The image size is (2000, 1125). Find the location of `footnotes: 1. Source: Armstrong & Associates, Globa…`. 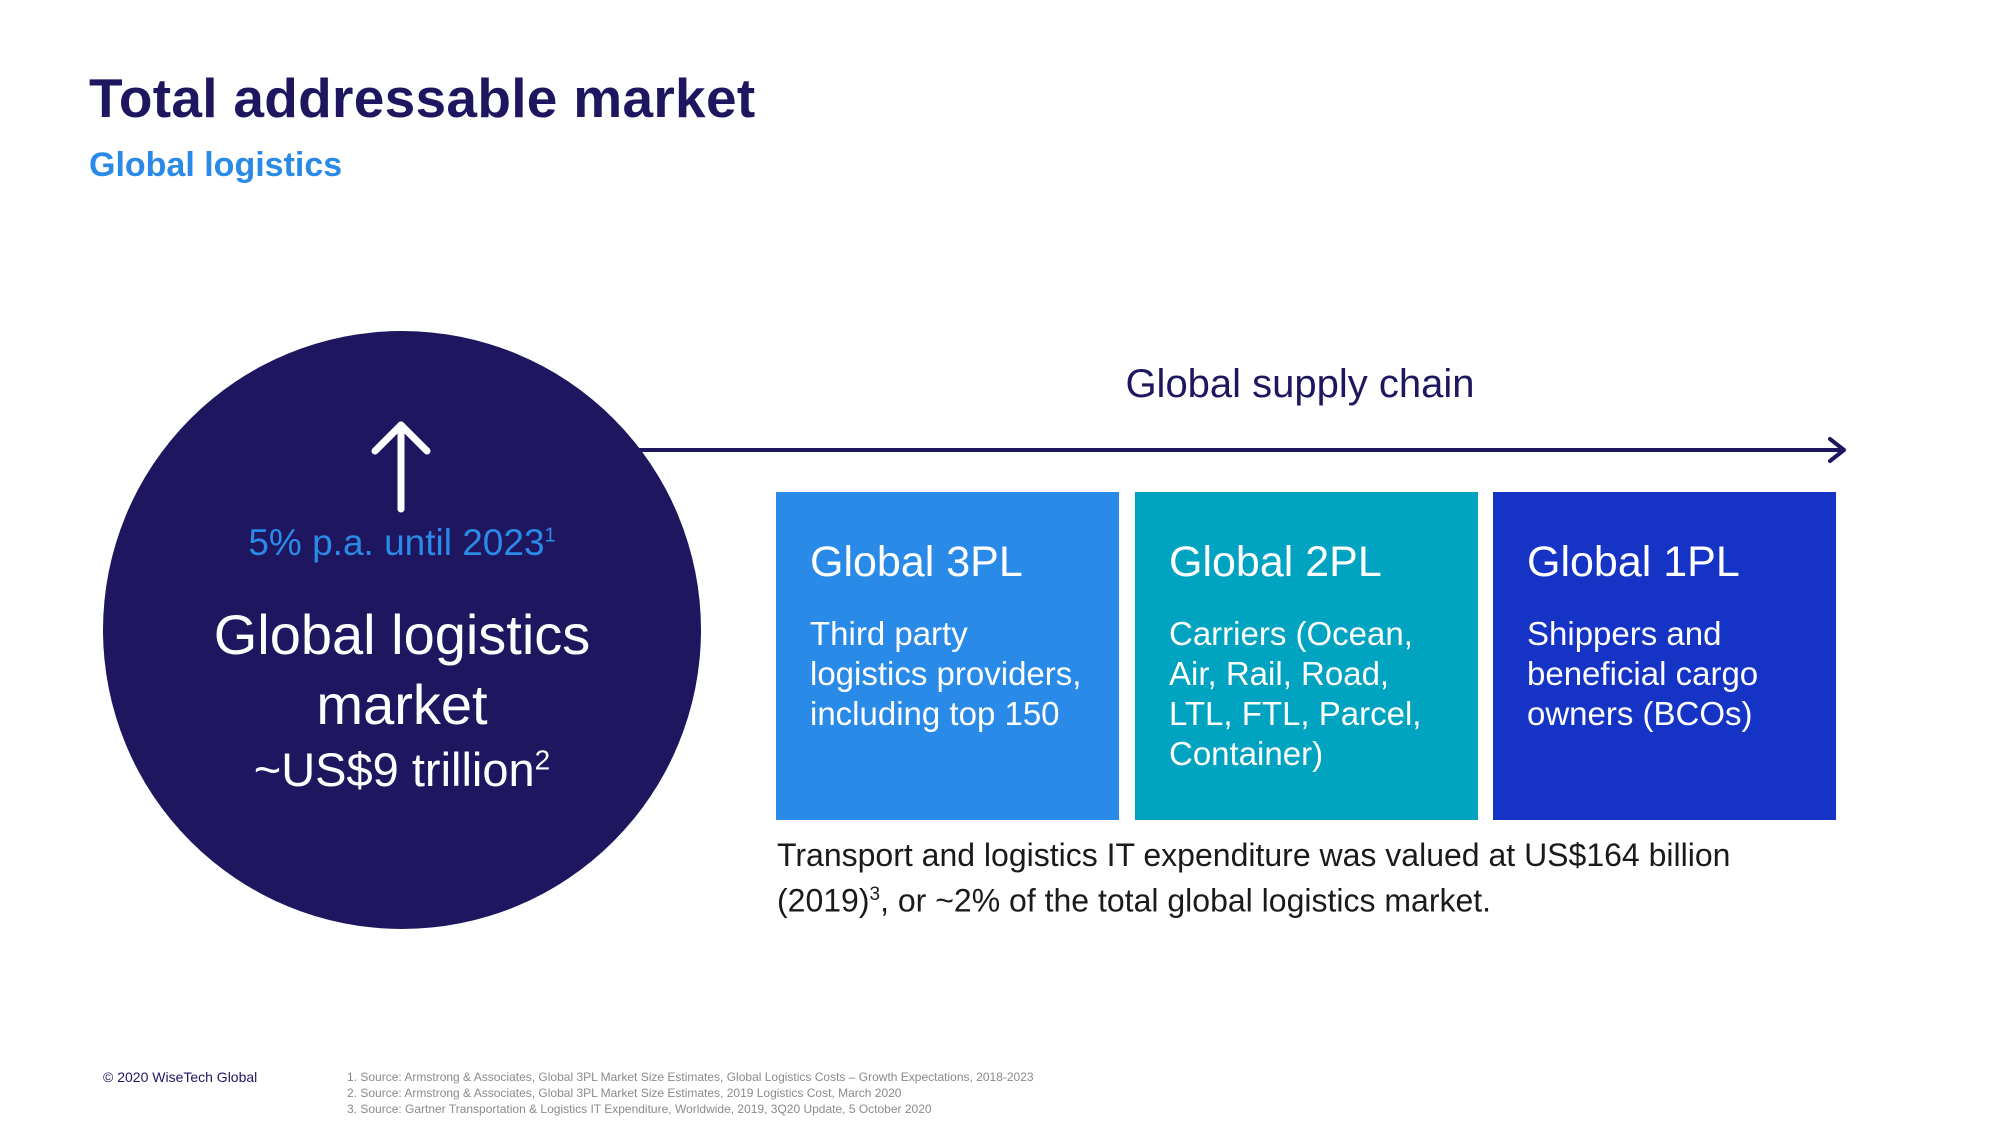

footnotes: 1. Source: Armstrong & Associates, Globa… is located at coordinates (690, 1093).